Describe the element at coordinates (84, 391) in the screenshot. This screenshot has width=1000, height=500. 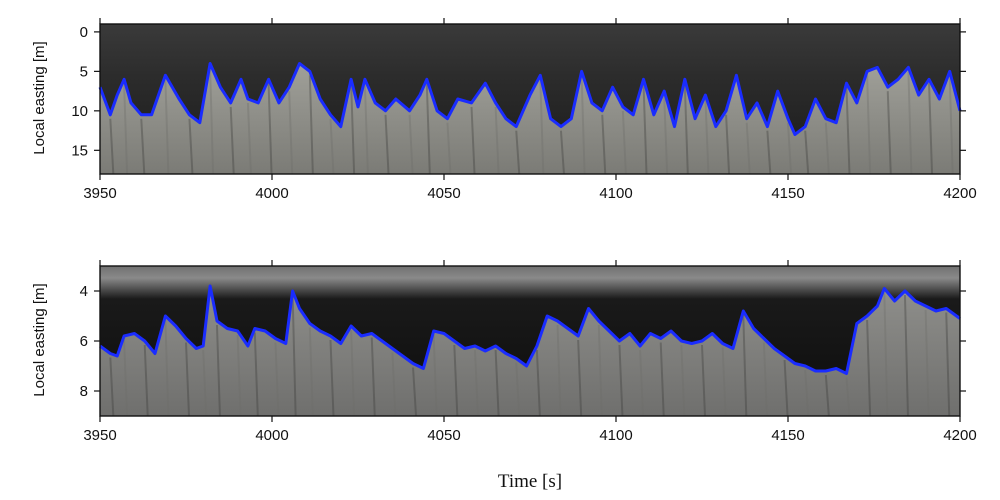
I see `y-tick-label: 8` at that location.